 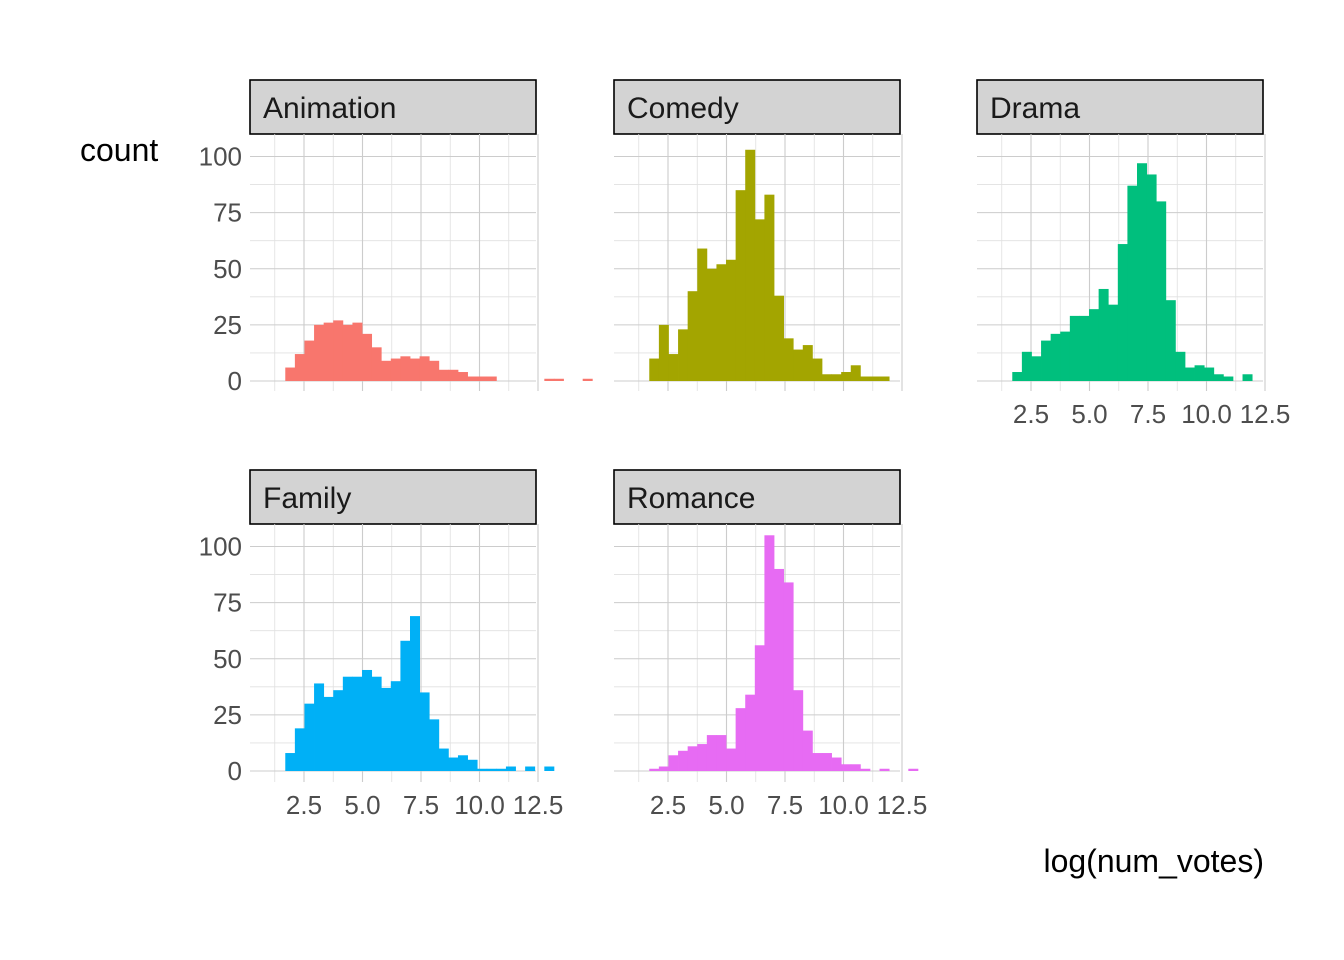 I want to click on y-tick-label: 50, so click(x=227, y=659).